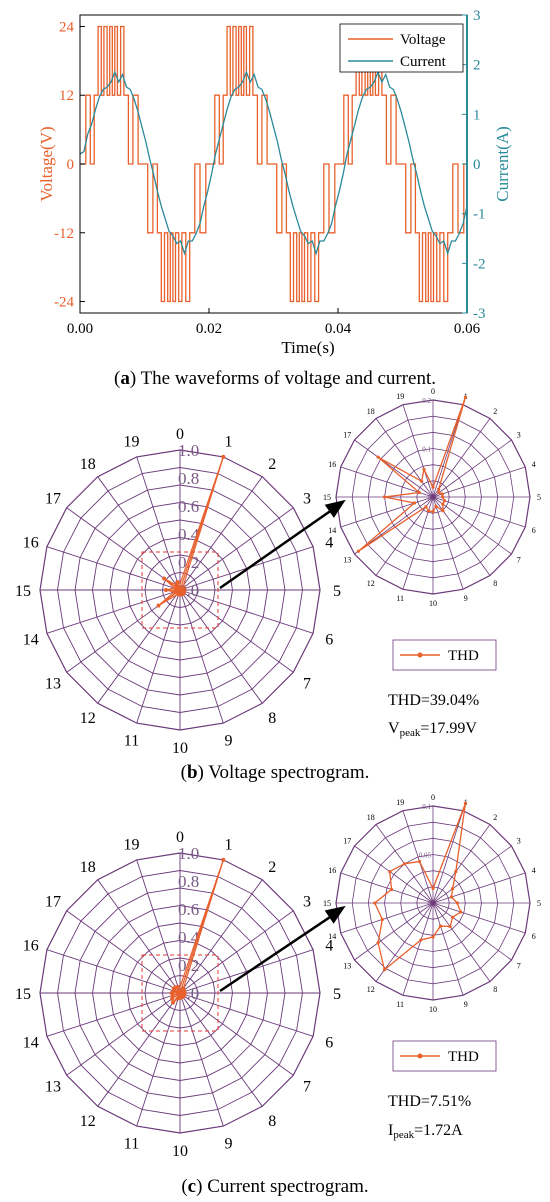 Image resolution: width=550 pixels, height=1202 pixels. What do you see at coordinates (430, 498) in the screenshot?
I see `inset-radial-label: 0` at bounding box center [430, 498].